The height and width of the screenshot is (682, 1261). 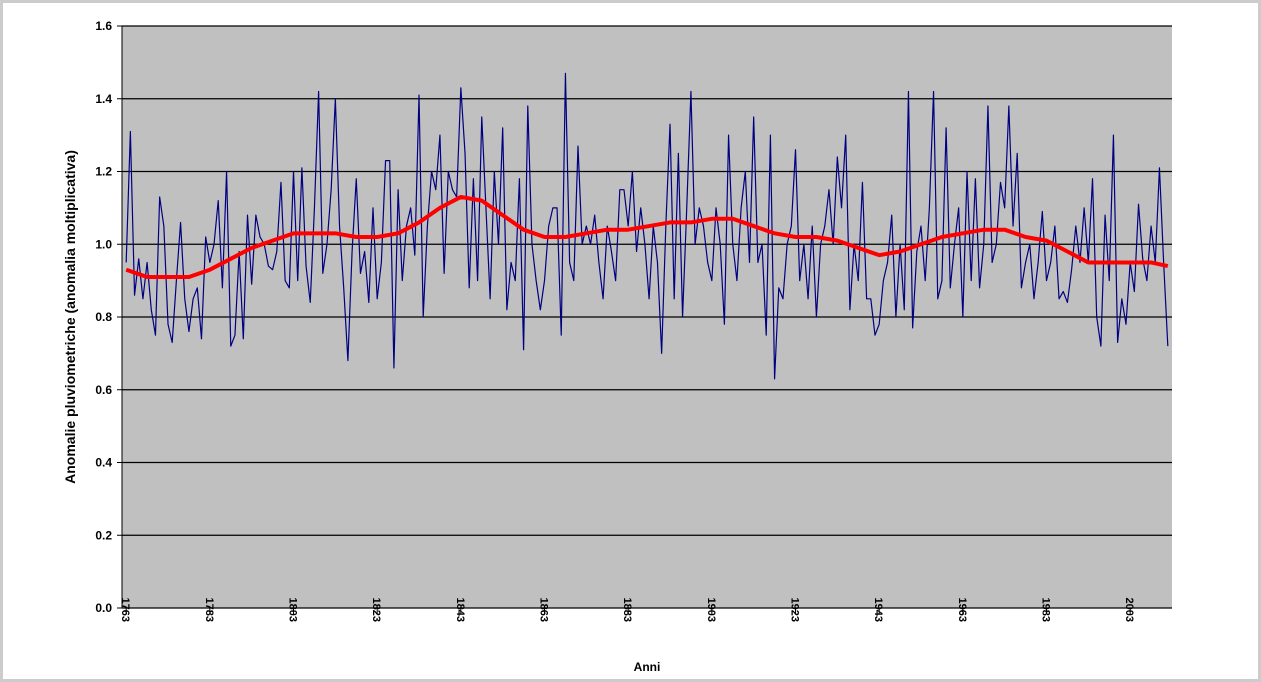 I want to click on x-tick-label: 1863, so click(x=544, y=610).